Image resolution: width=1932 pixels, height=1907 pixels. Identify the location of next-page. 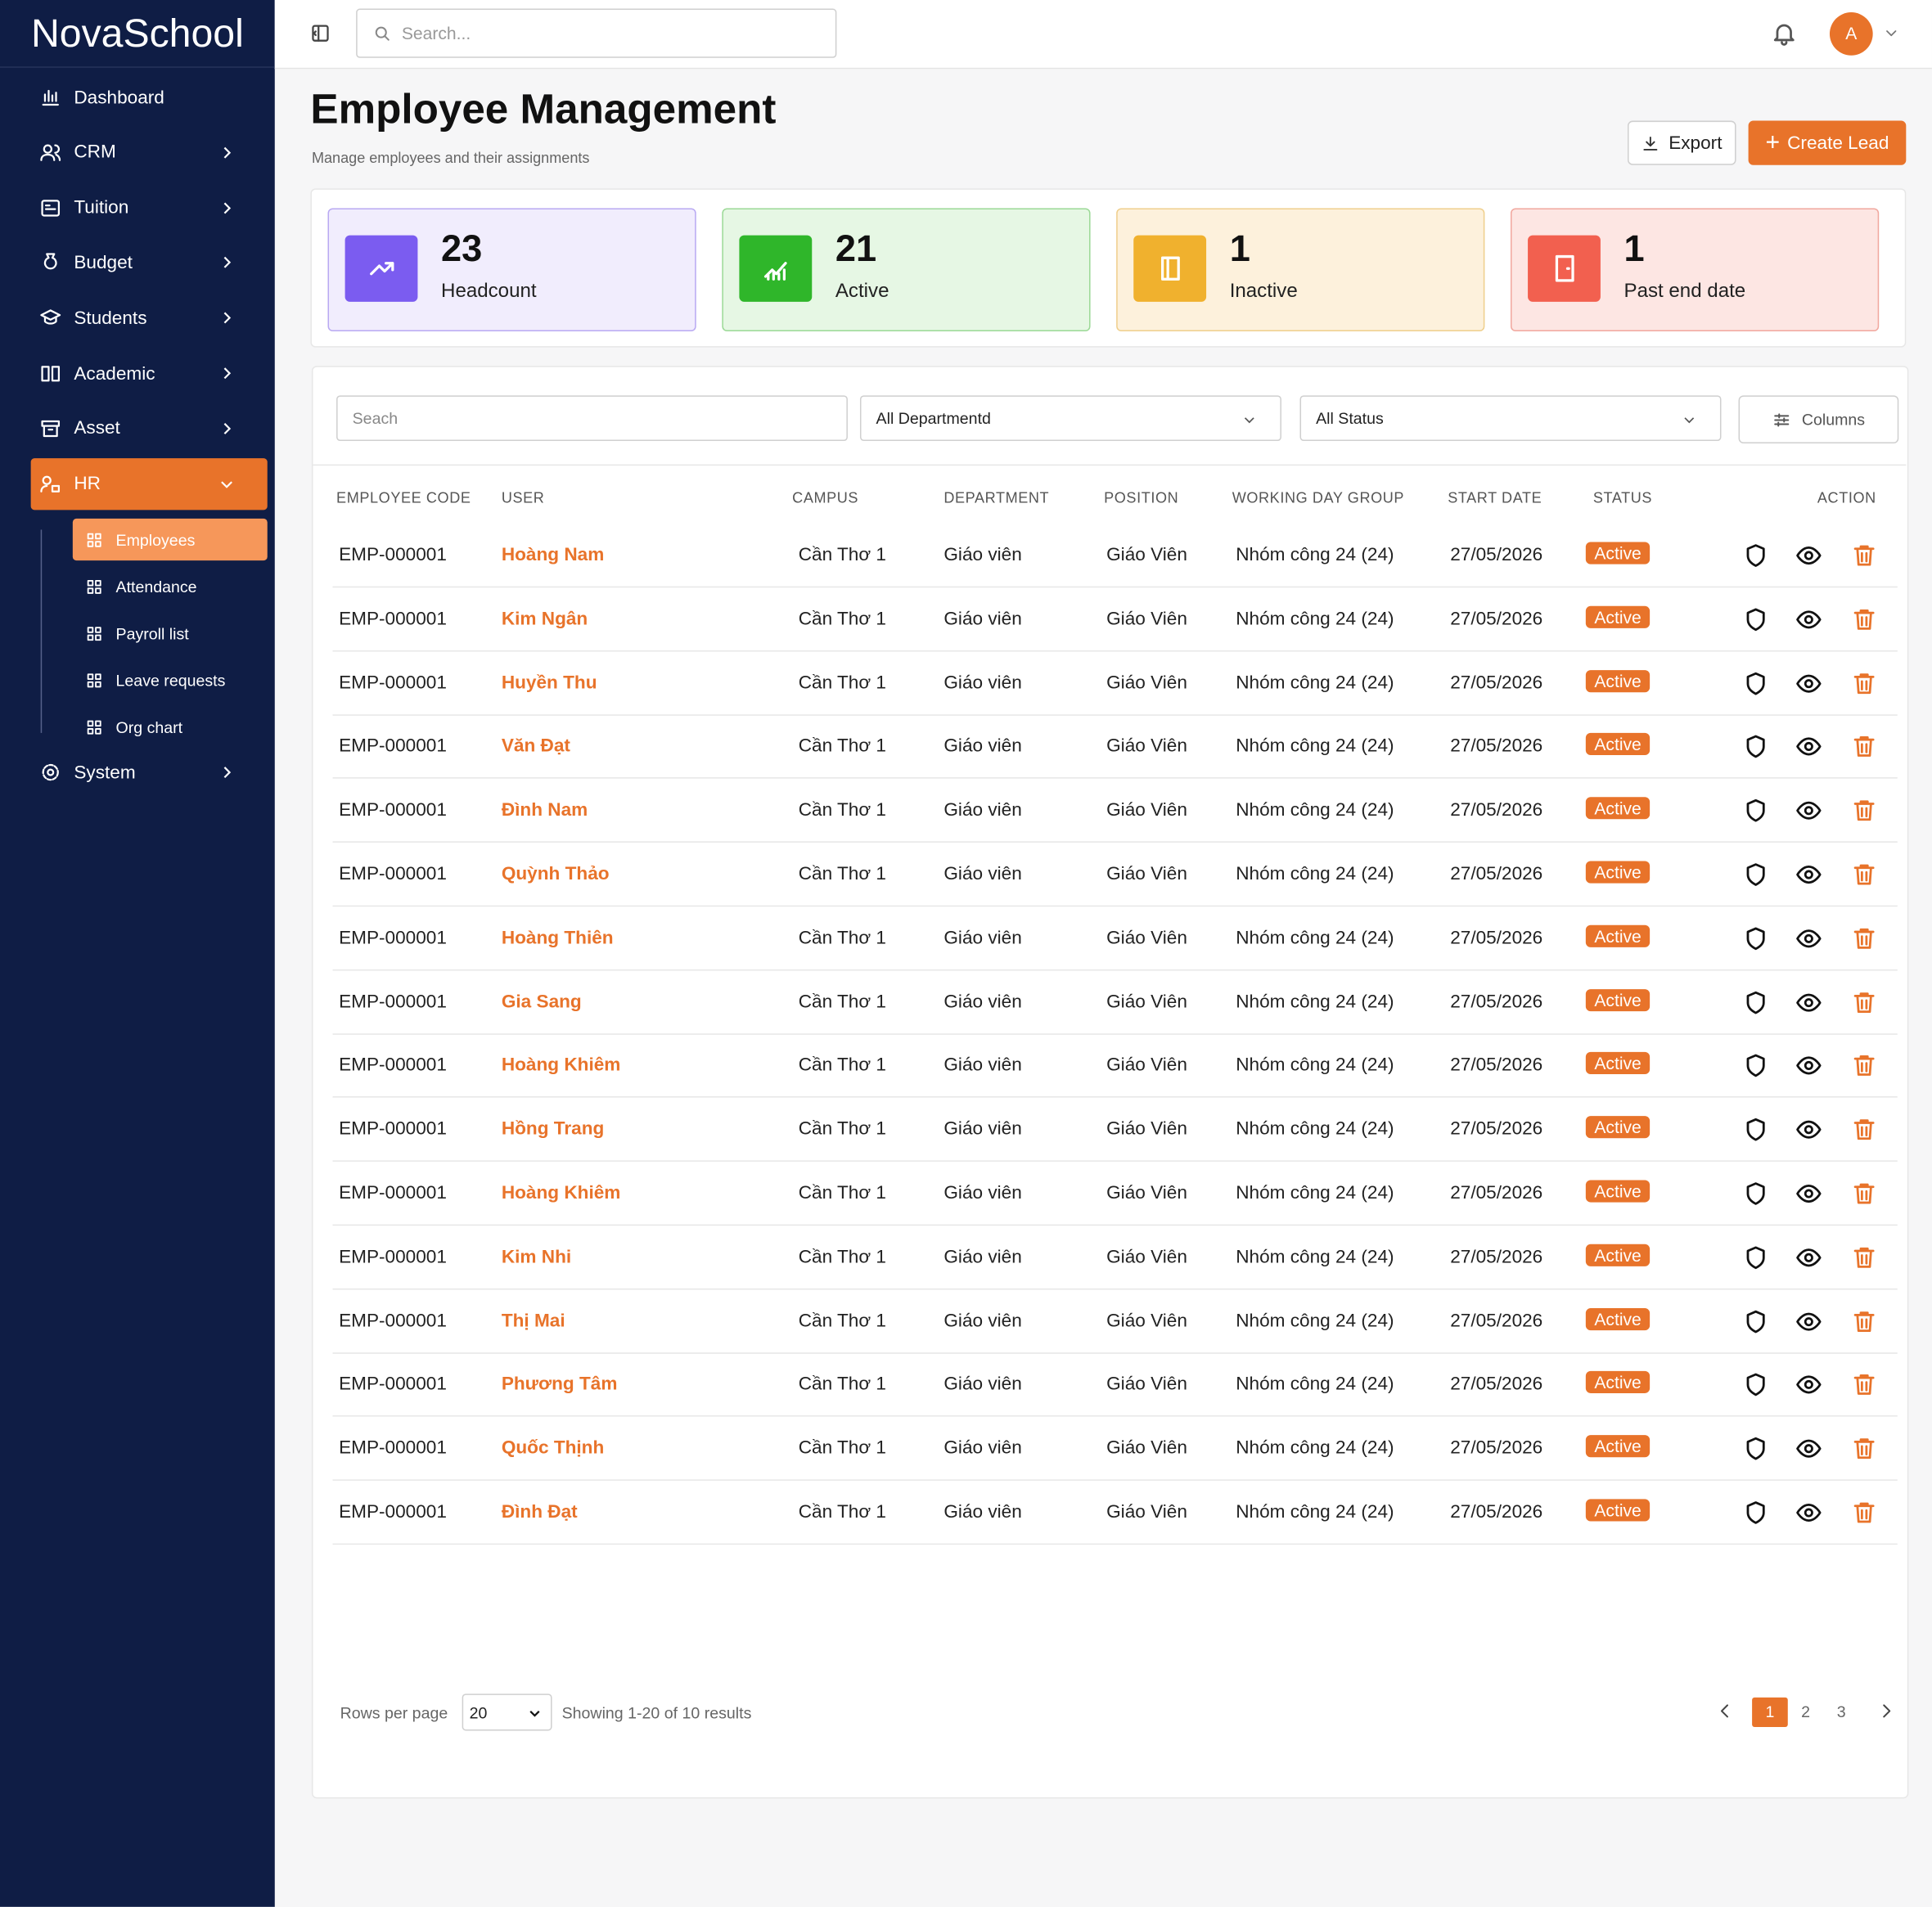
(1886, 1714).